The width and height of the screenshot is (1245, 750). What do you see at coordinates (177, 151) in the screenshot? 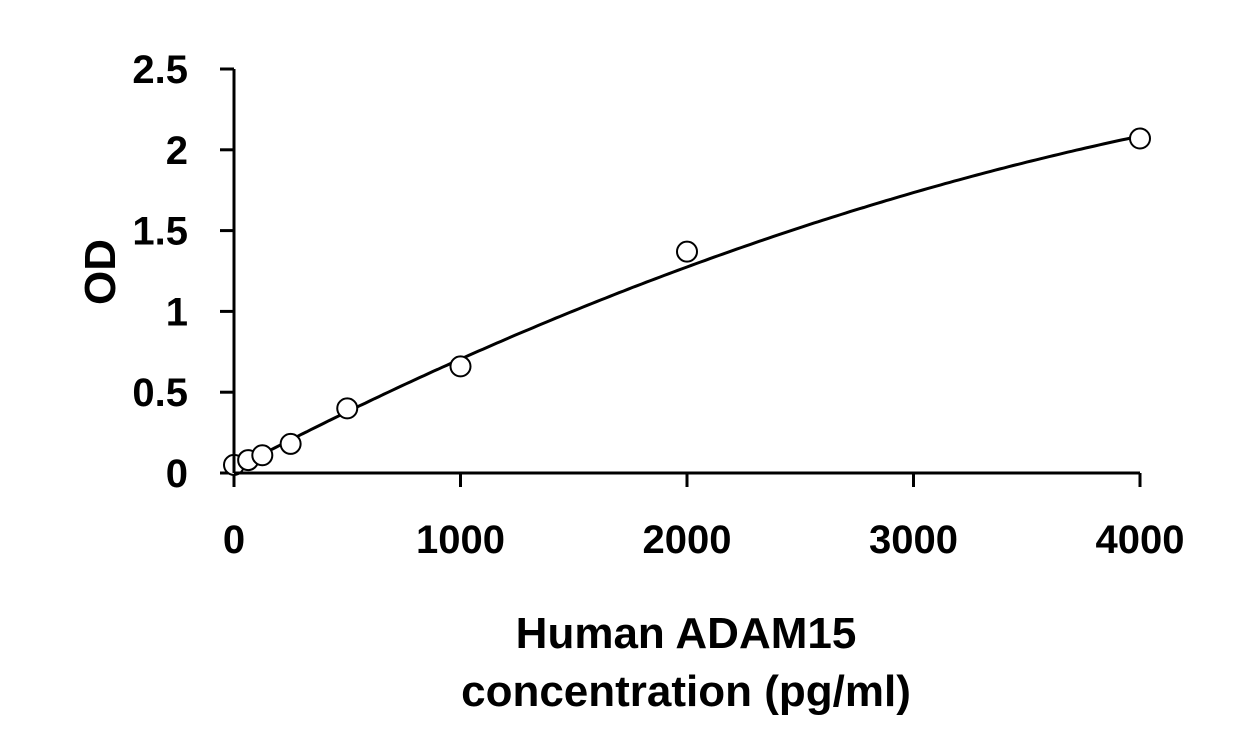
I see `y-tick-label: 2` at bounding box center [177, 151].